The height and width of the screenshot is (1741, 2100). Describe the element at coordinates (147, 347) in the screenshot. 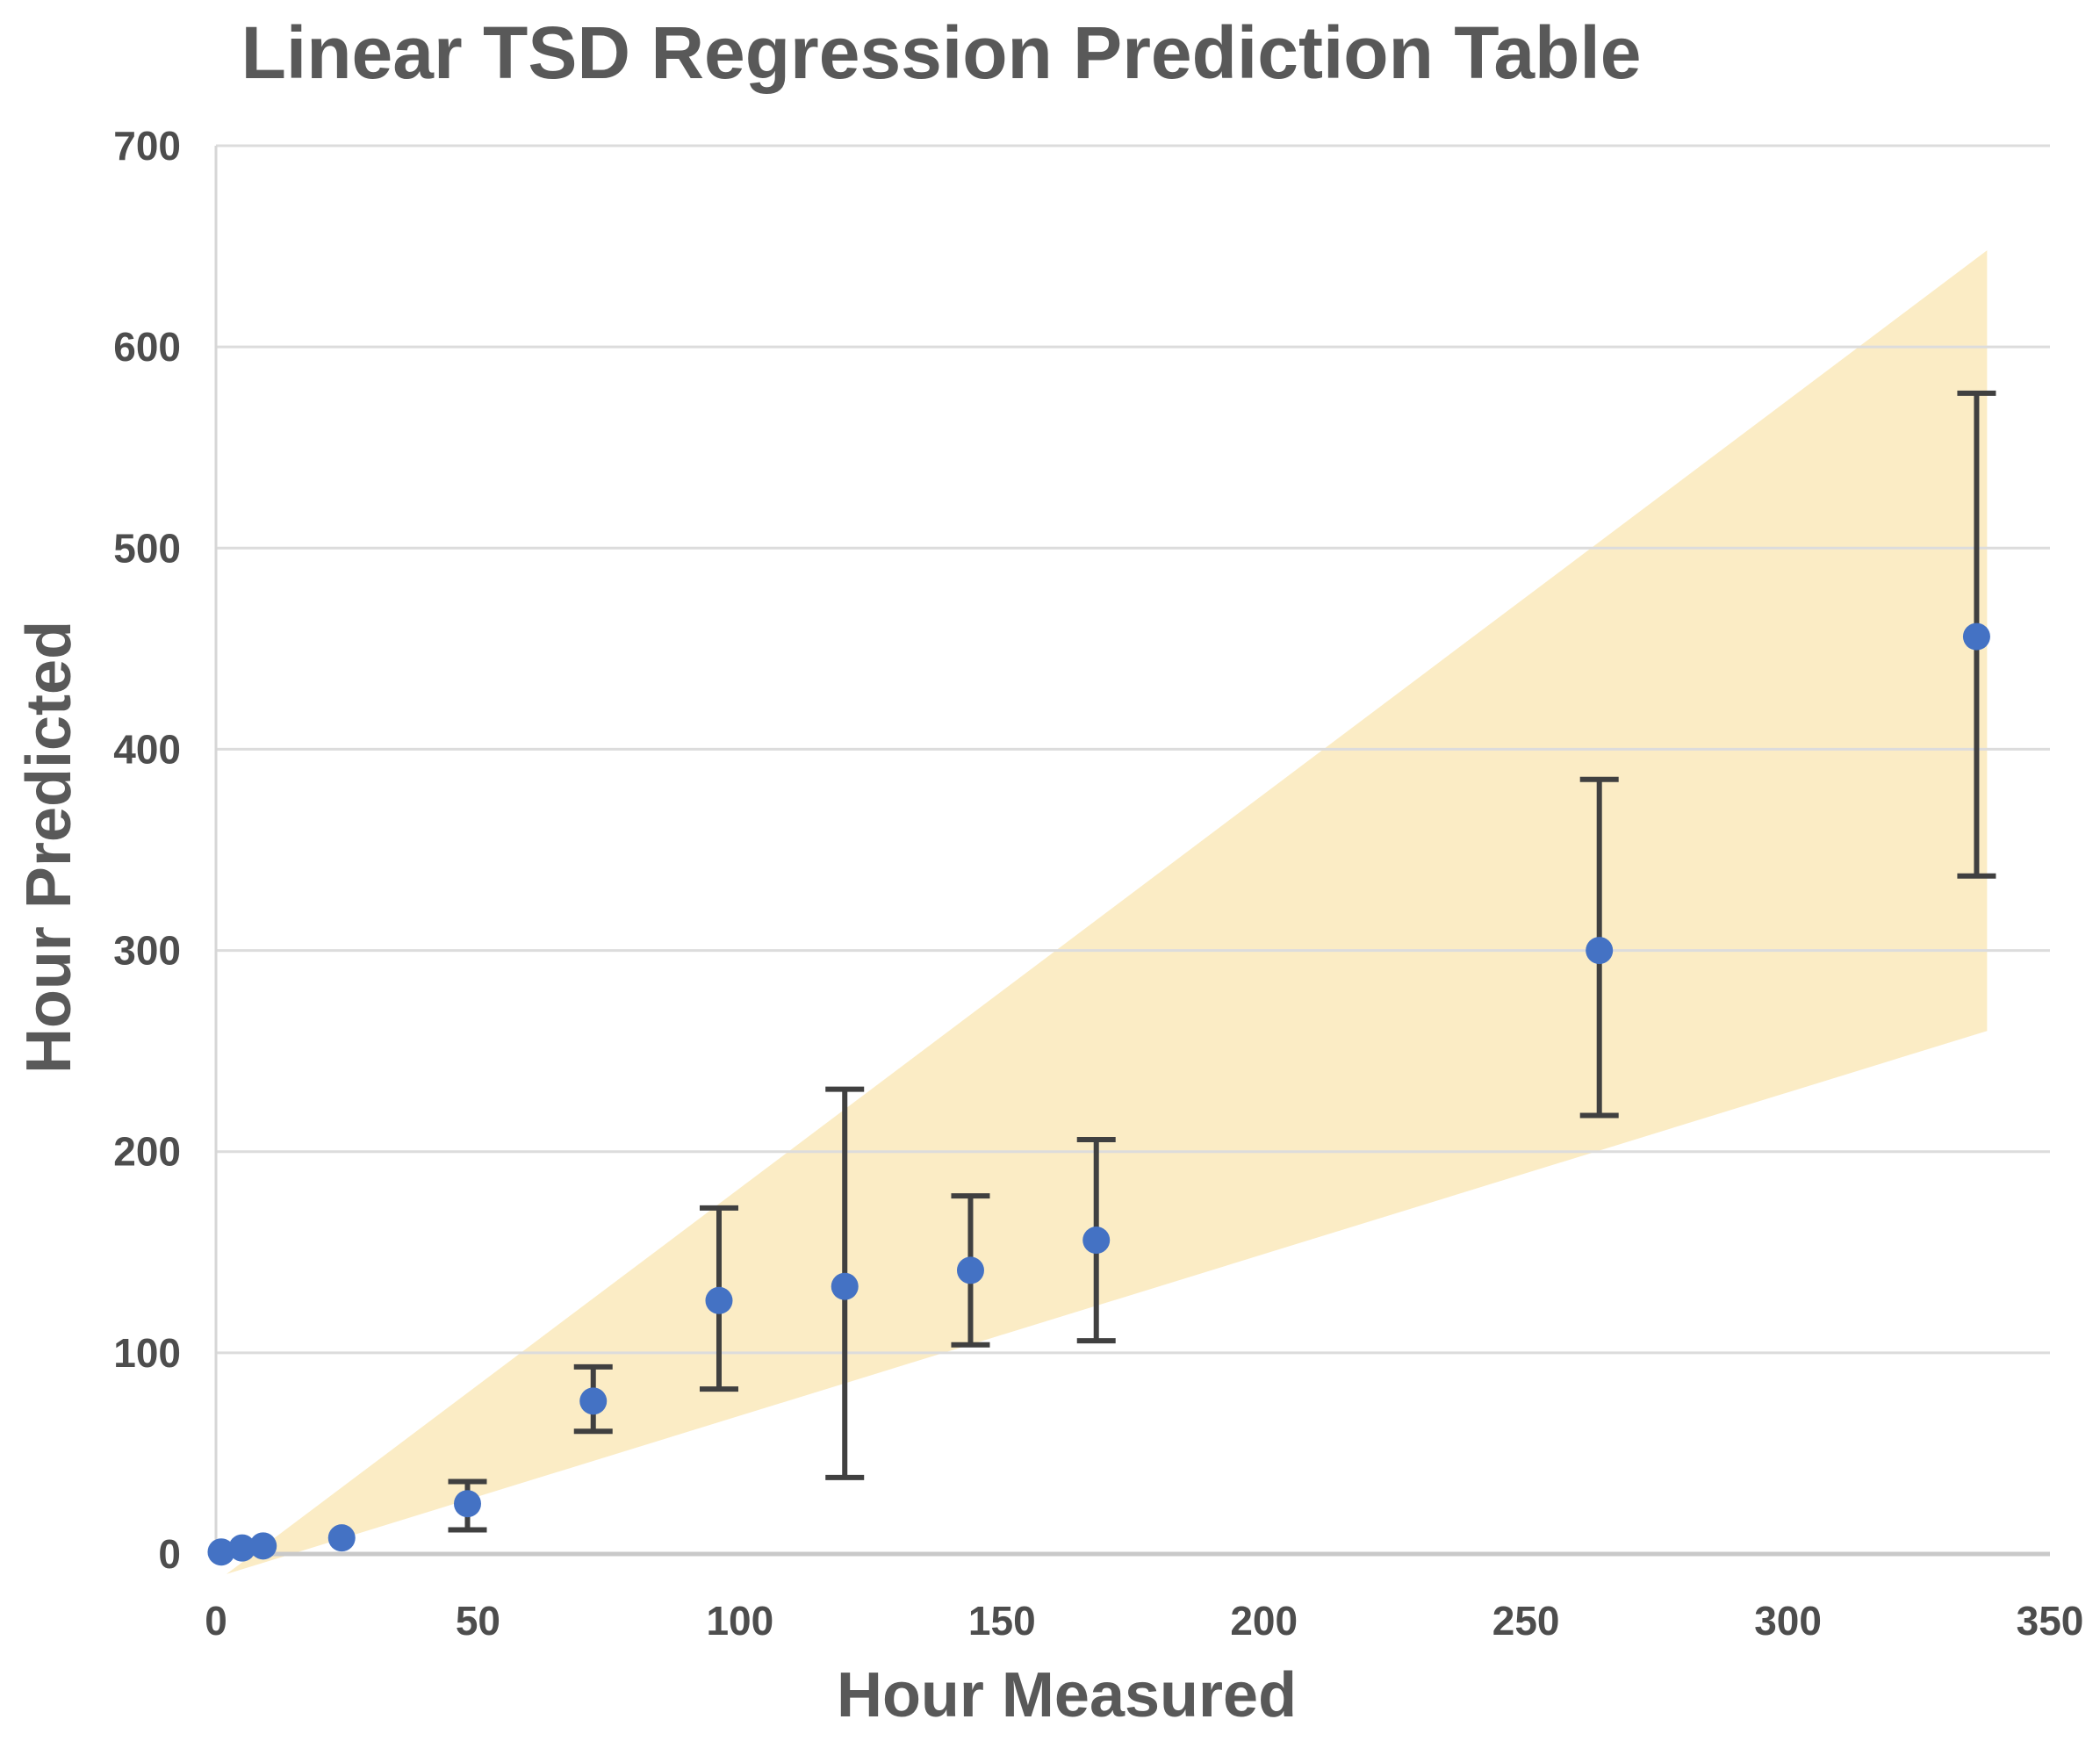

I see `y-tick-label: 600` at that location.